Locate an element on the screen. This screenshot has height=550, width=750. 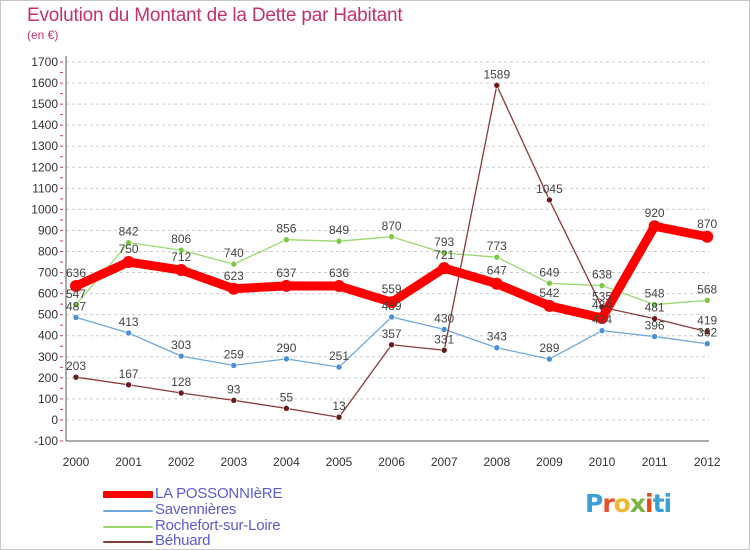
logo-letter: o is located at coordinates (622, 503).